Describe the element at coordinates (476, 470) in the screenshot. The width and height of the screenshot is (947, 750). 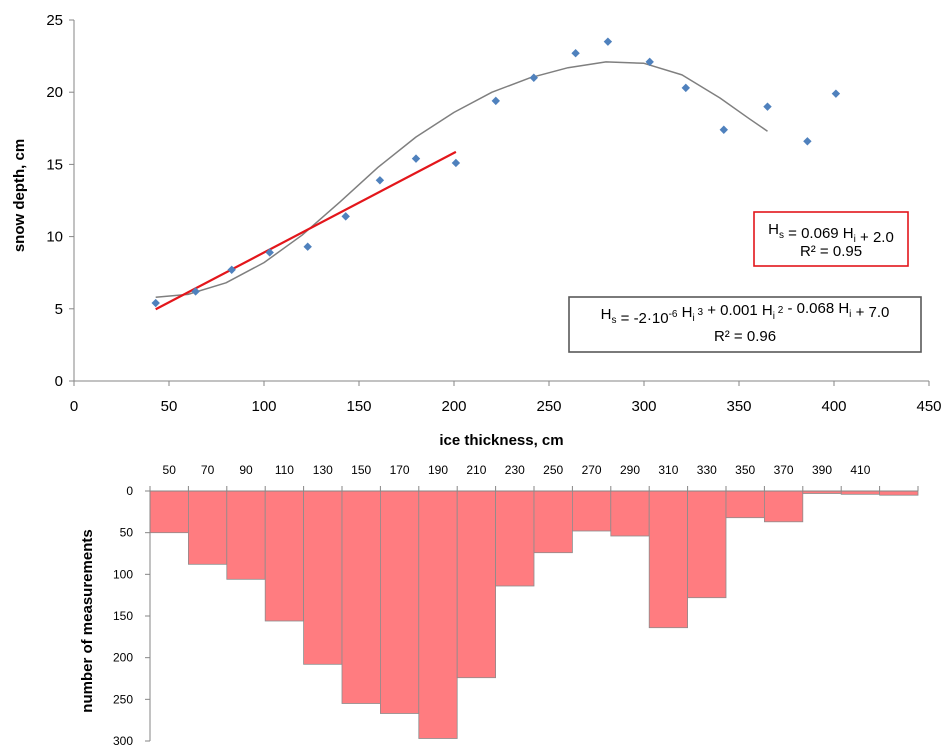
I see `histogram-x-tick-label: 210` at that location.